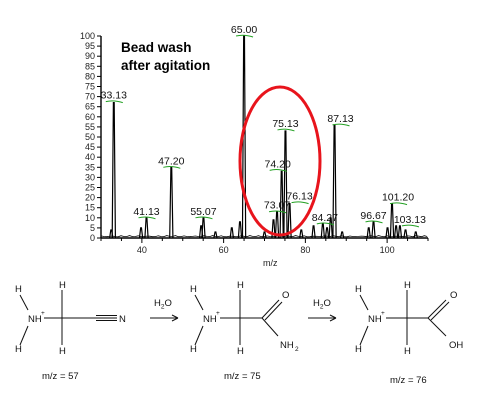 The image size is (484, 400). Describe the element at coordinates (224, 250) in the screenshot. I see `x-tick-label: 60` at that location.